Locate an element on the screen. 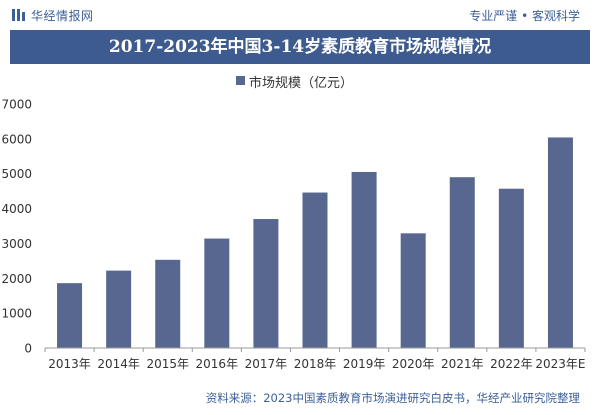 This screenshot has width=600, height=415. header: 华经情报网 专业严谨 • 客观科学 is located at coordinates (300, 15).